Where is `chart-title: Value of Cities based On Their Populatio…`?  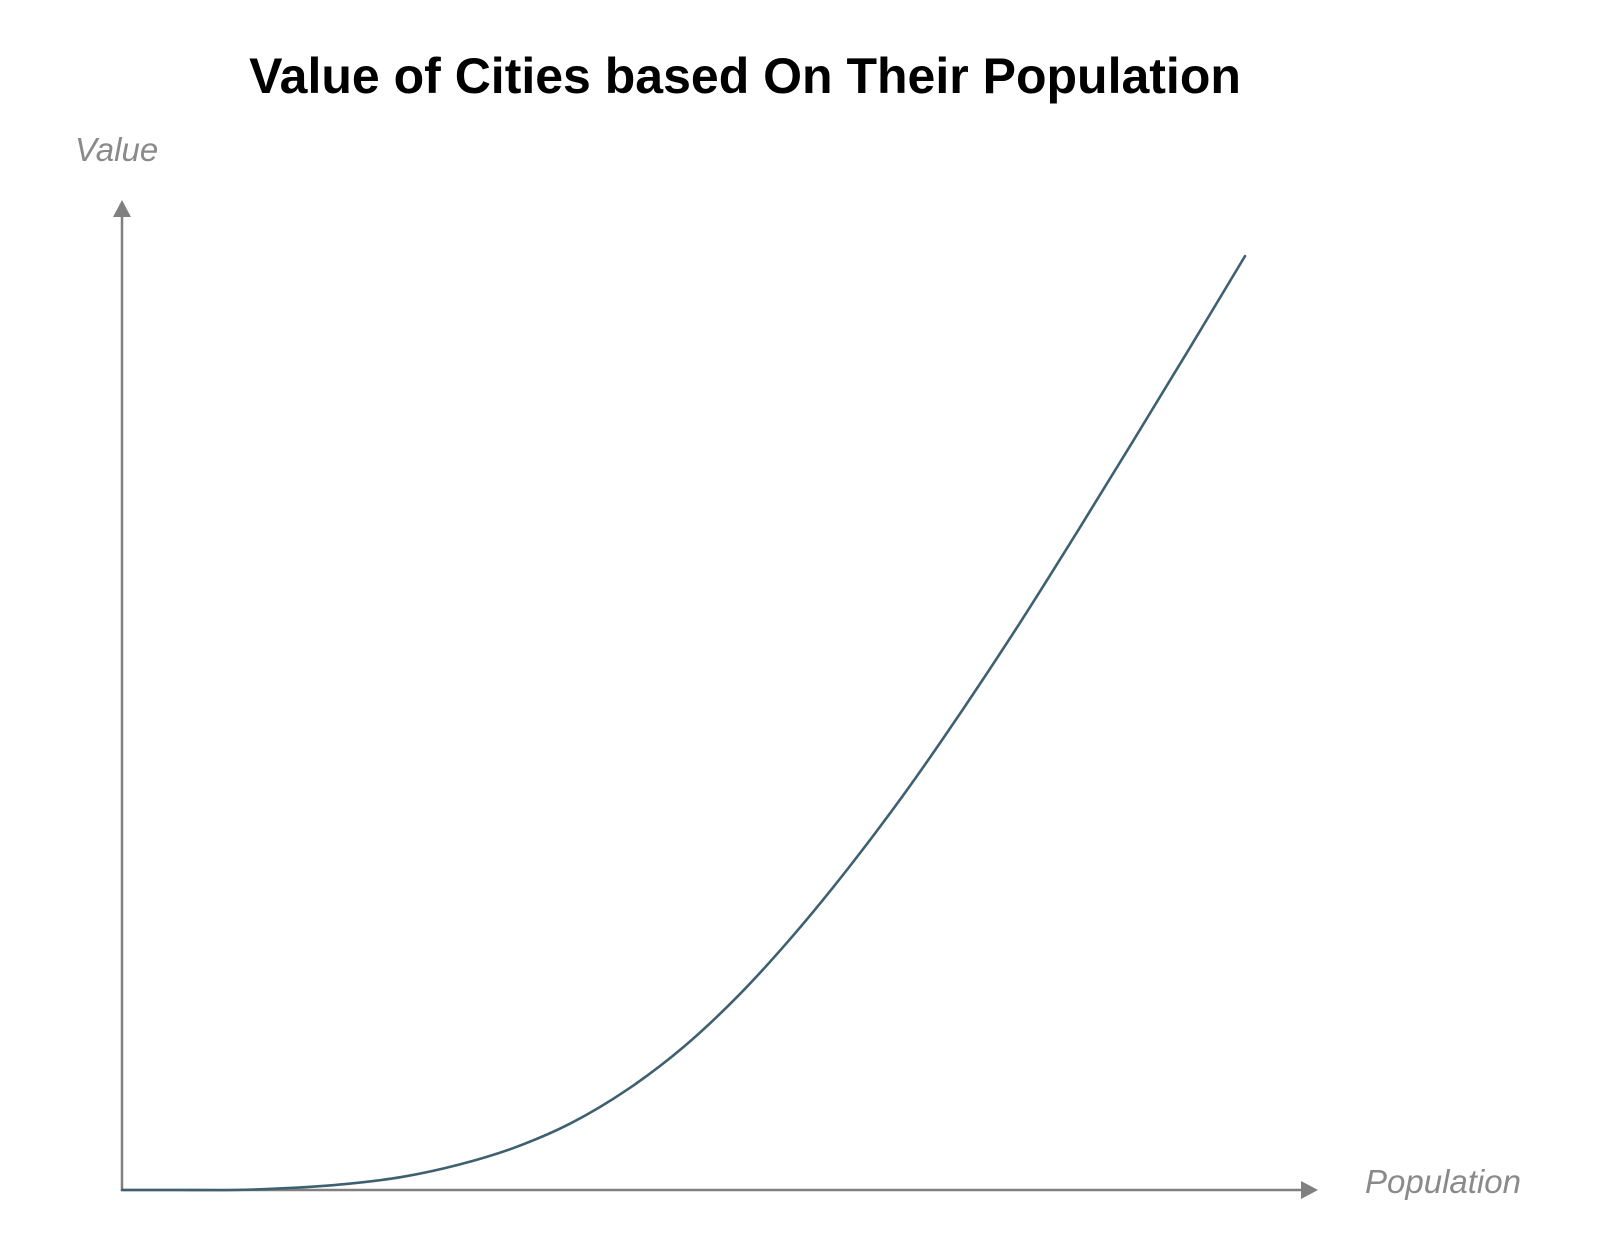 chart-title: Value of Cities based On Their Populatio… is located at coordinates (745, 76).